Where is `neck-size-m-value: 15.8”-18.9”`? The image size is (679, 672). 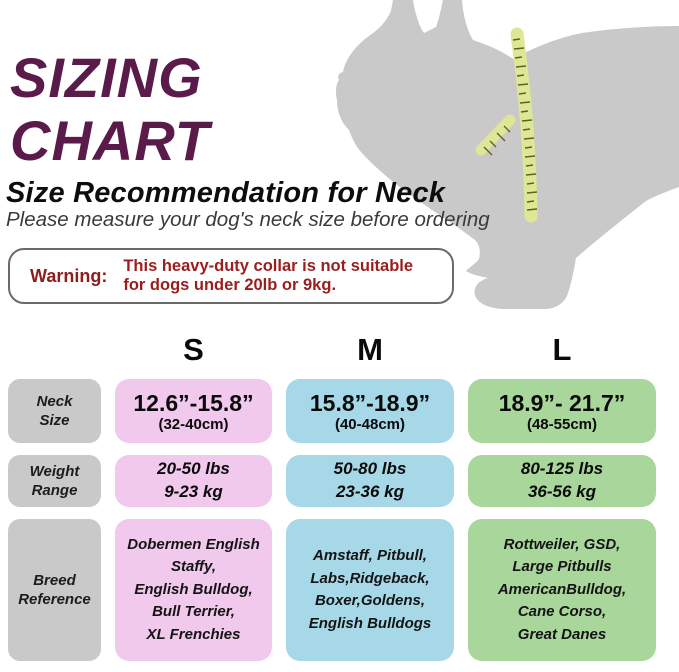 neck-size-m-value: 15.8”-18.9” is located at coordinates (370, 402).